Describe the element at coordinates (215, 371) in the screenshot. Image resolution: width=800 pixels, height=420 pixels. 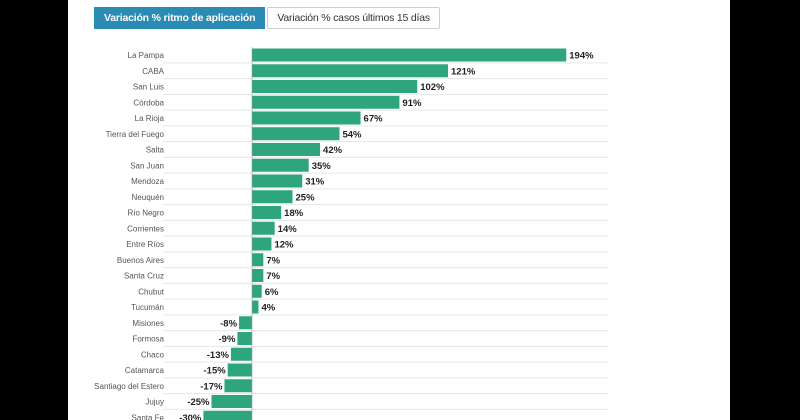
I see `value-label: -15%` at that location.